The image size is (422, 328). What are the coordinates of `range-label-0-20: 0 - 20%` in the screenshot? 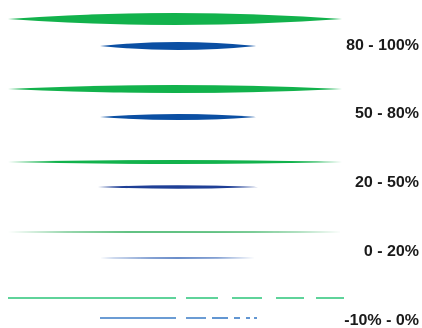 It's located at (391, 251).